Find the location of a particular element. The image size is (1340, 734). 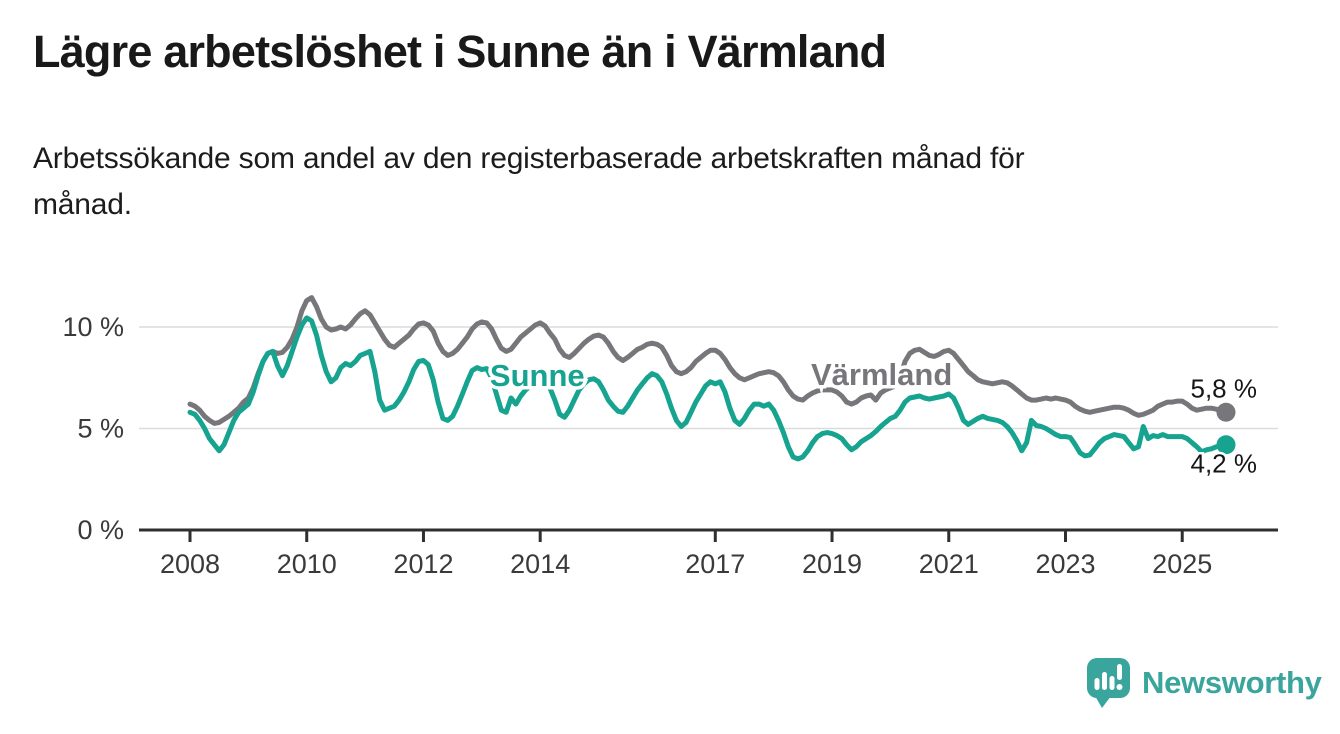

x-axis-tick-label: 2012 is located at coordinates (423, 564).